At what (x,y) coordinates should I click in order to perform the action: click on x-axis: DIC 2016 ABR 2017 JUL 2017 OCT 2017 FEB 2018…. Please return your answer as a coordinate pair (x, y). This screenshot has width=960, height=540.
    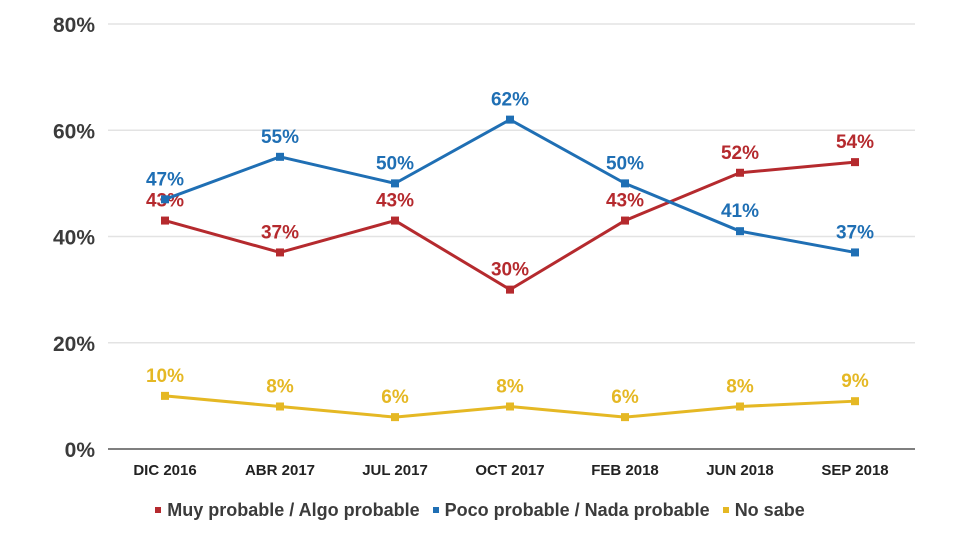
    Looking at the image, I should click on (510, 470).